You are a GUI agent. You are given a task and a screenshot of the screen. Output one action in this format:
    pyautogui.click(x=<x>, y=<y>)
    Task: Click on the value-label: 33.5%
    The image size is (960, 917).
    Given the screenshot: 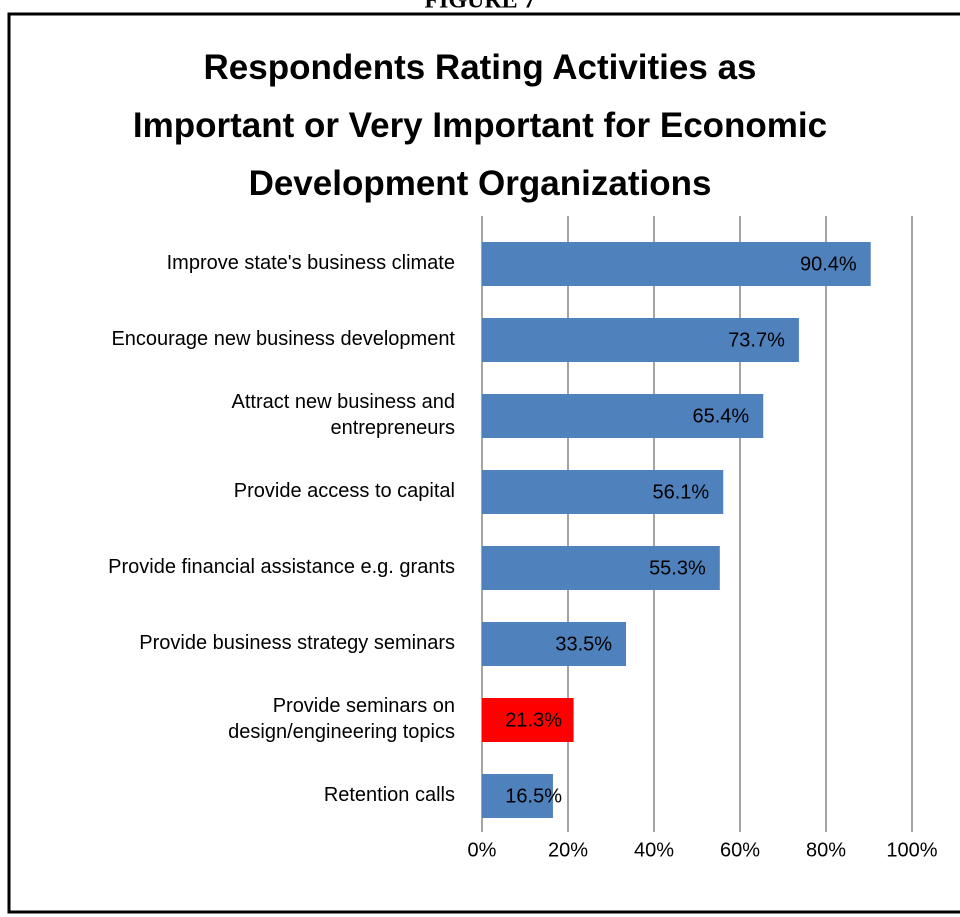 What is the action you would take?
    pyautogui.click(x=583, y=644)
    